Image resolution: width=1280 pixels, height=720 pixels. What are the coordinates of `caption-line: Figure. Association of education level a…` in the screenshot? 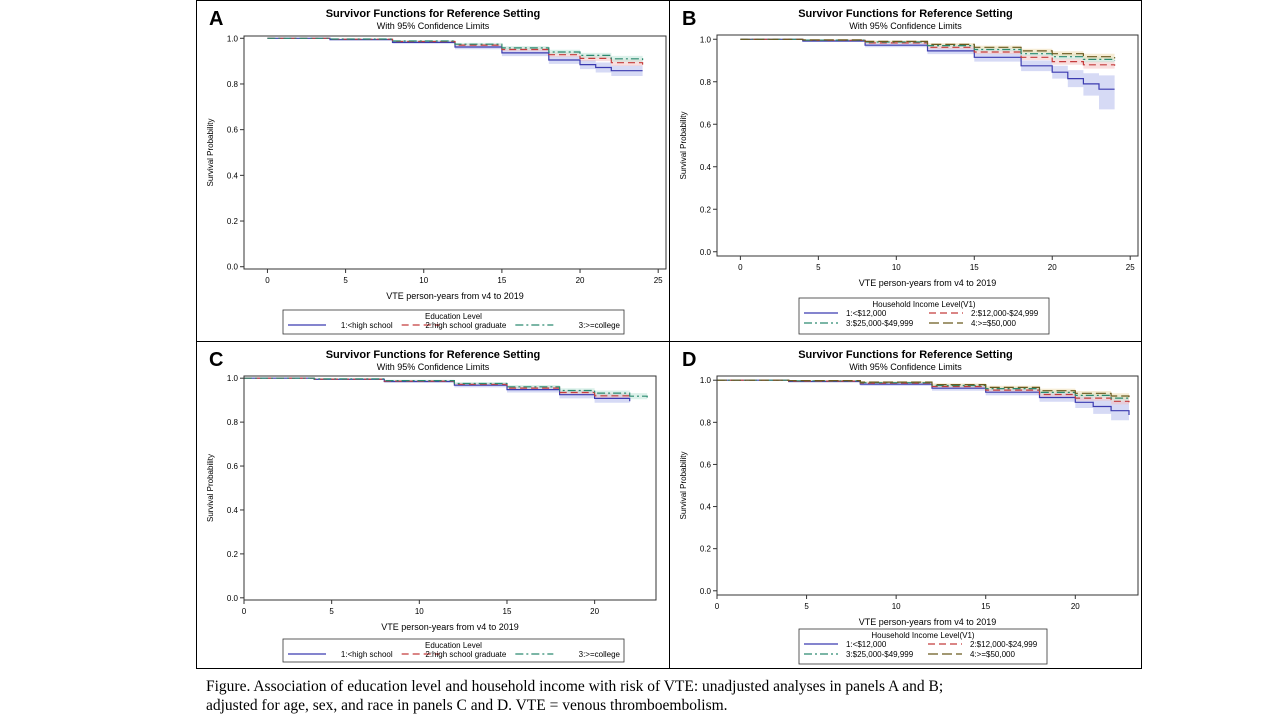 It's located at (575, 686).